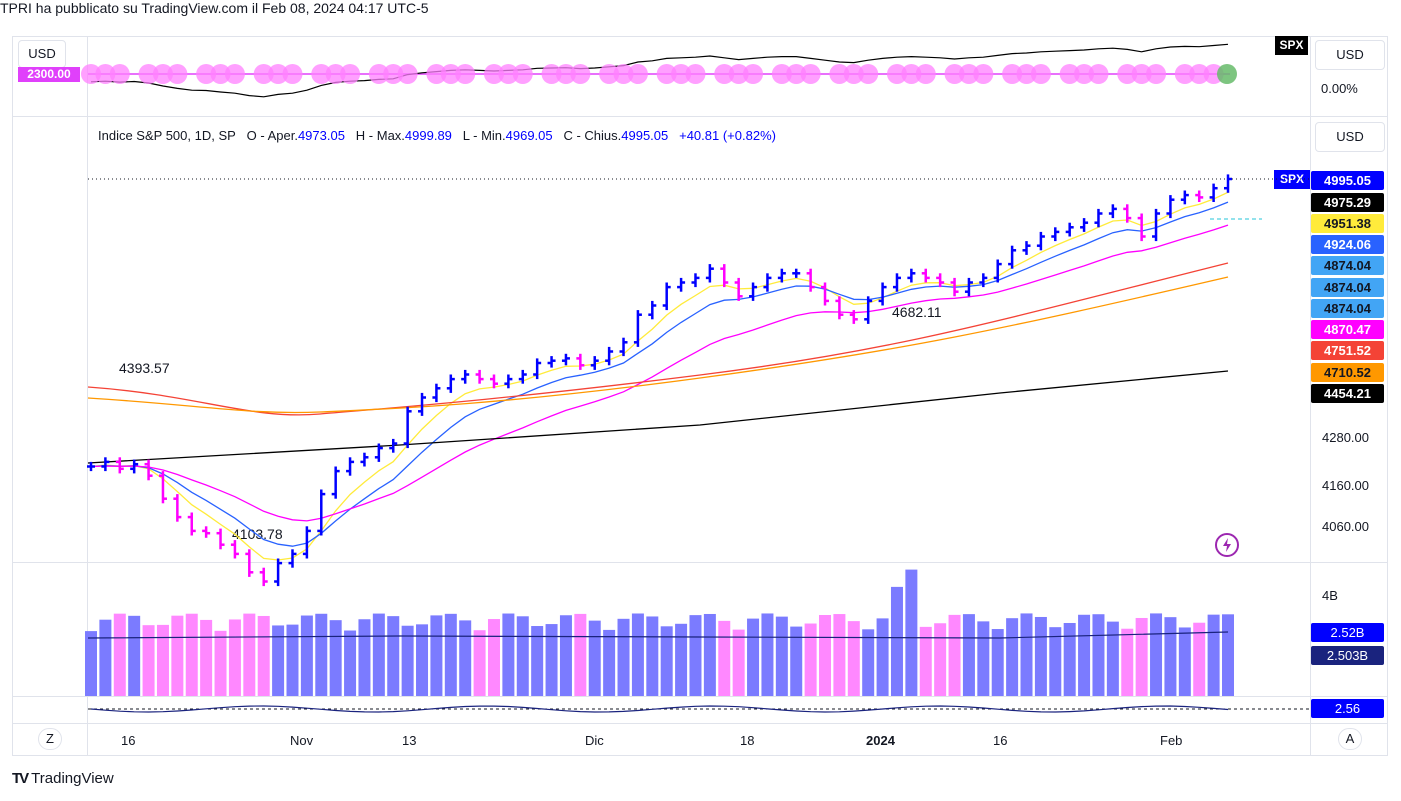  I want to click on footer-brand: TradingView, so click(72, 778).